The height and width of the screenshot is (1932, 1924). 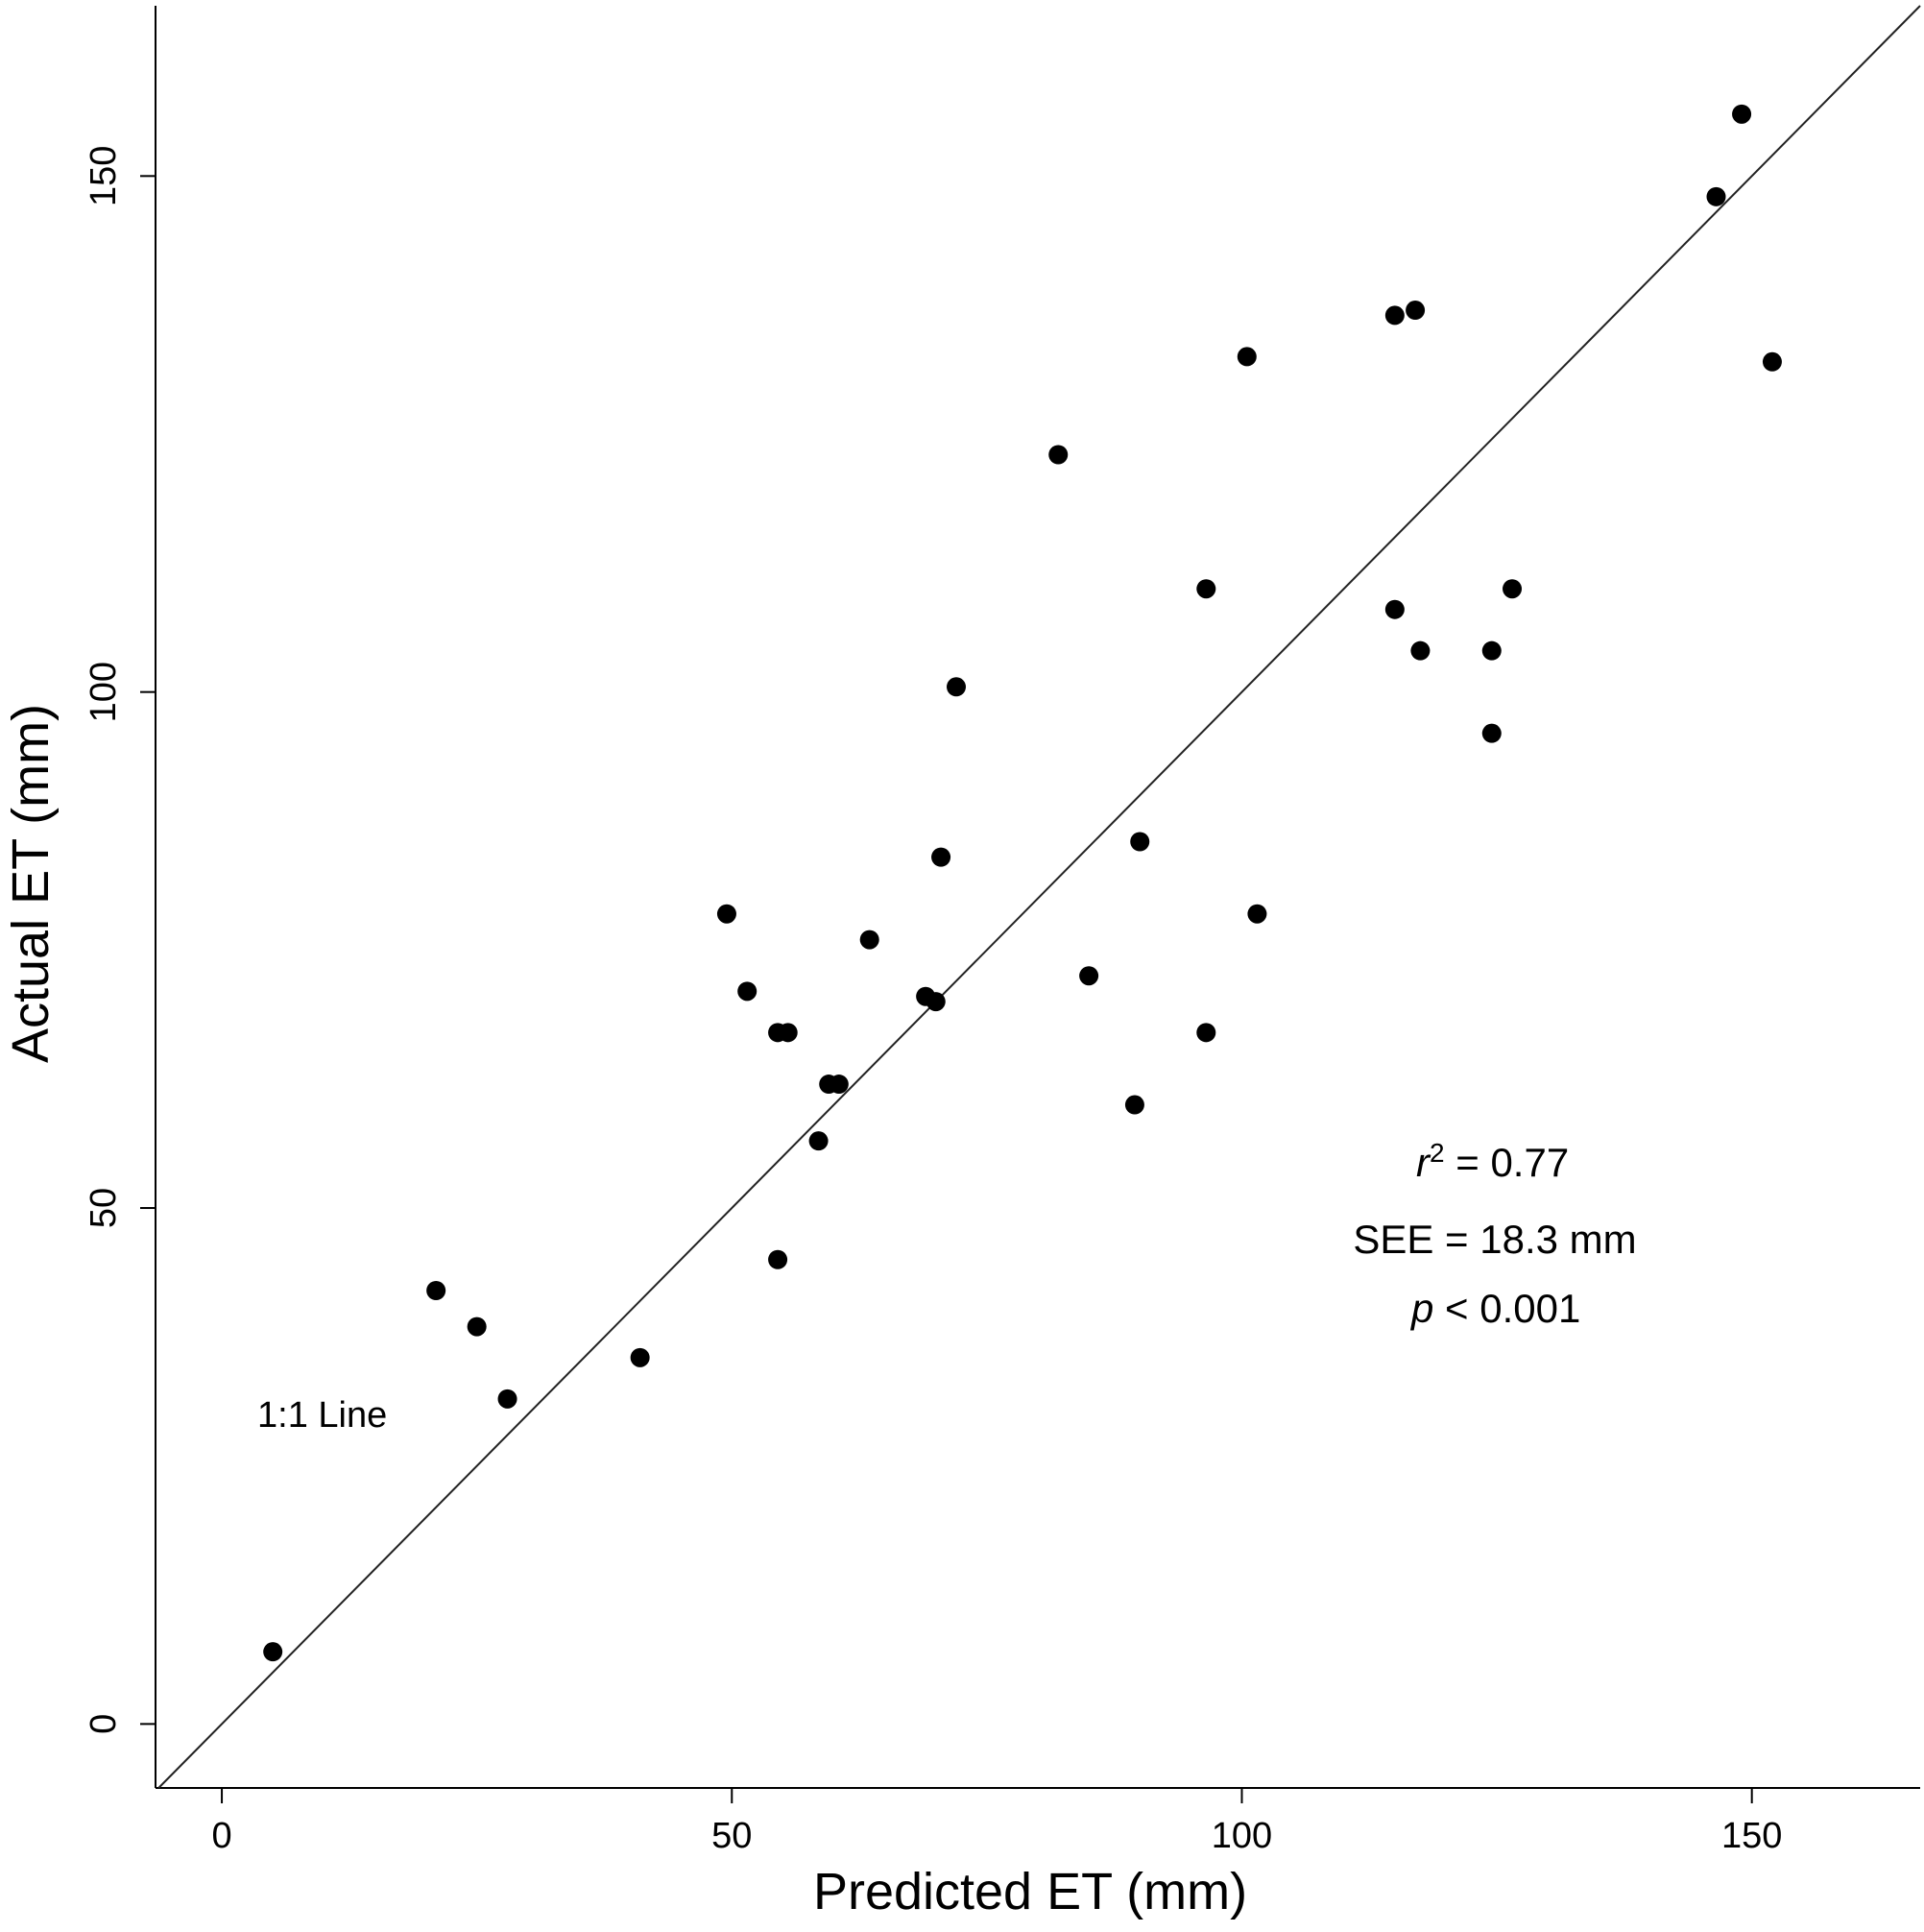 I want to click on p-symbol: p, so click(x=1421, y=1308).